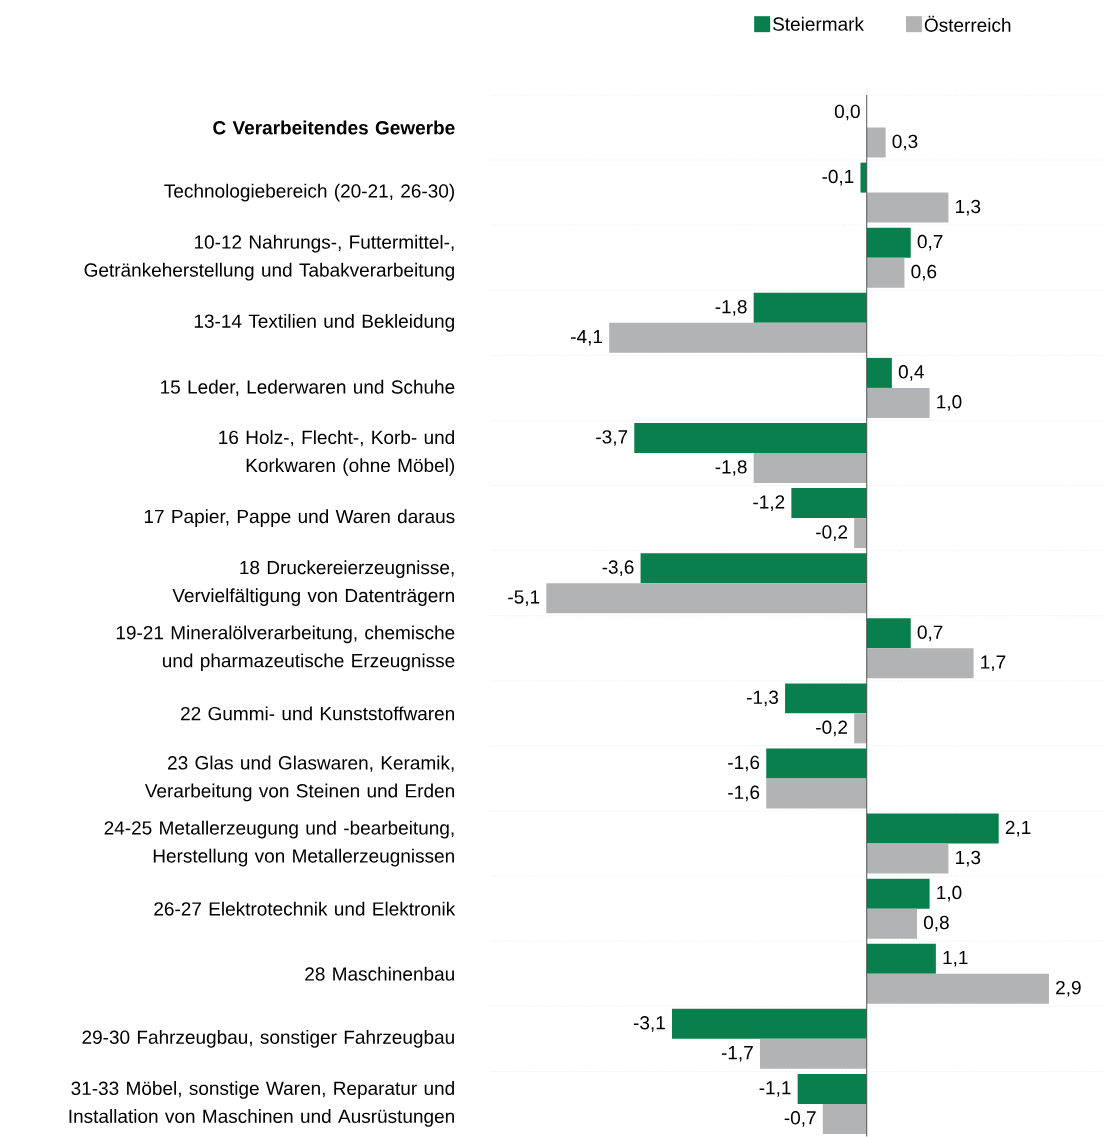 This screenshot has height=1137, width=1106. I want to click on y-tick-label: 23 Glas und Glaswaren, Keramik, Verarbeitung von Steinen und Erden, so click(300, 778).